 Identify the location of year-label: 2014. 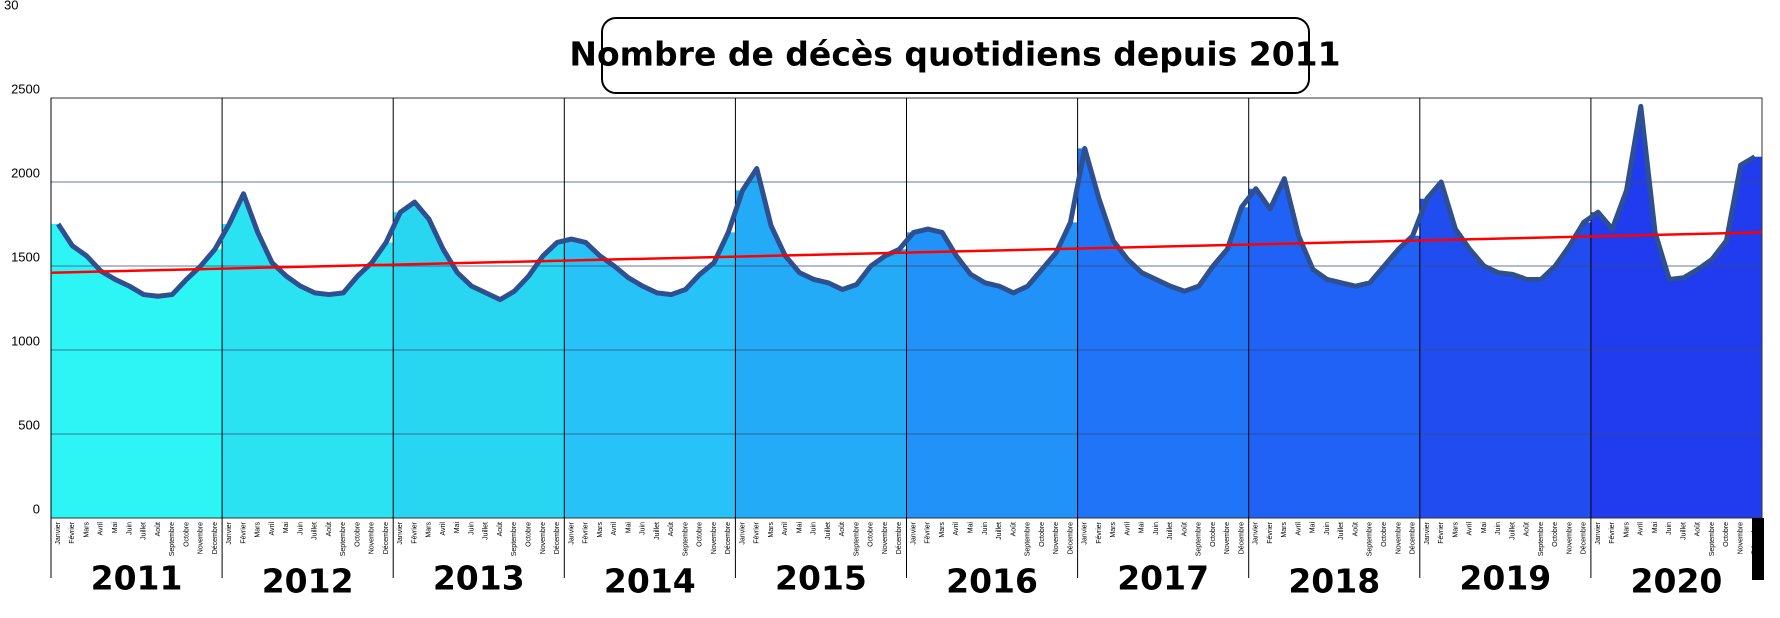
(650, 581).